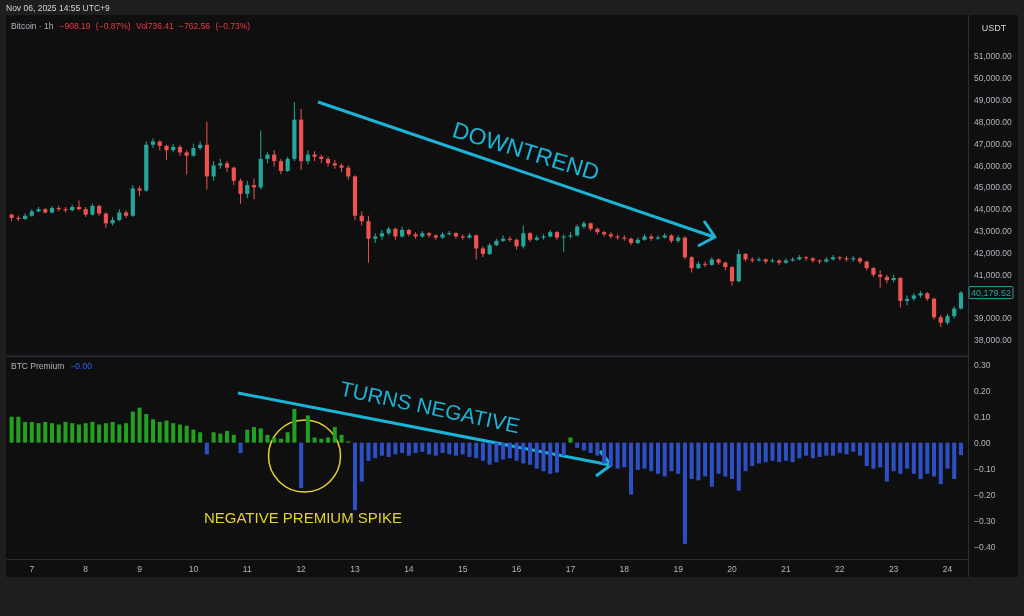  I want to click on x-tick-label: 9, so click(140, 568).